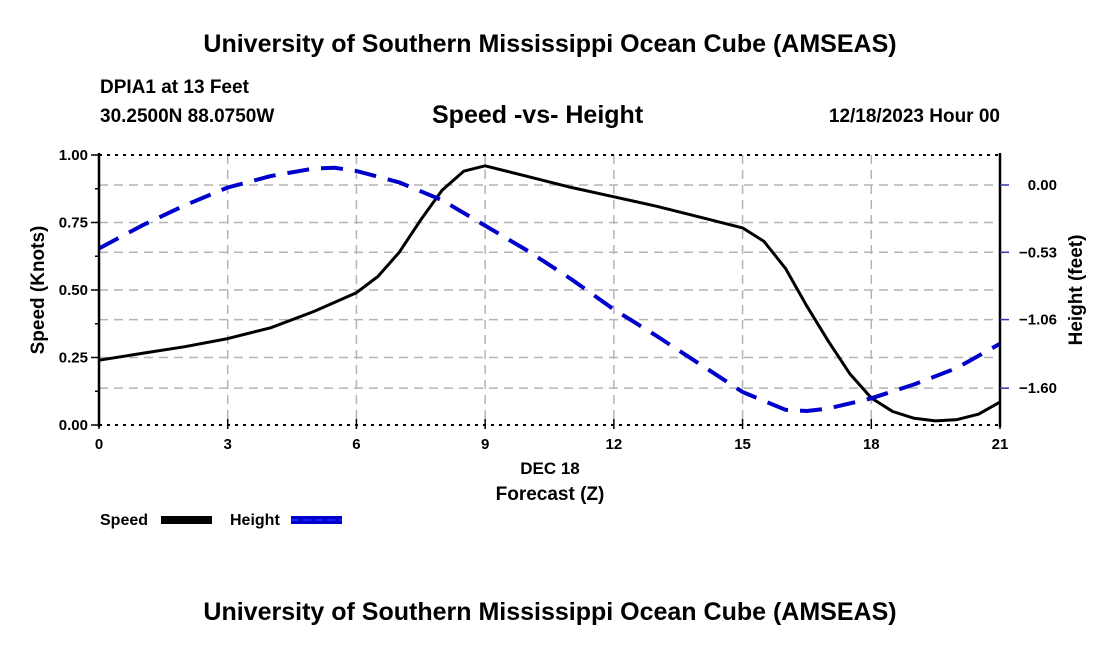  I want to click on y2-tick-label: −0.53, so click(1038, 252).